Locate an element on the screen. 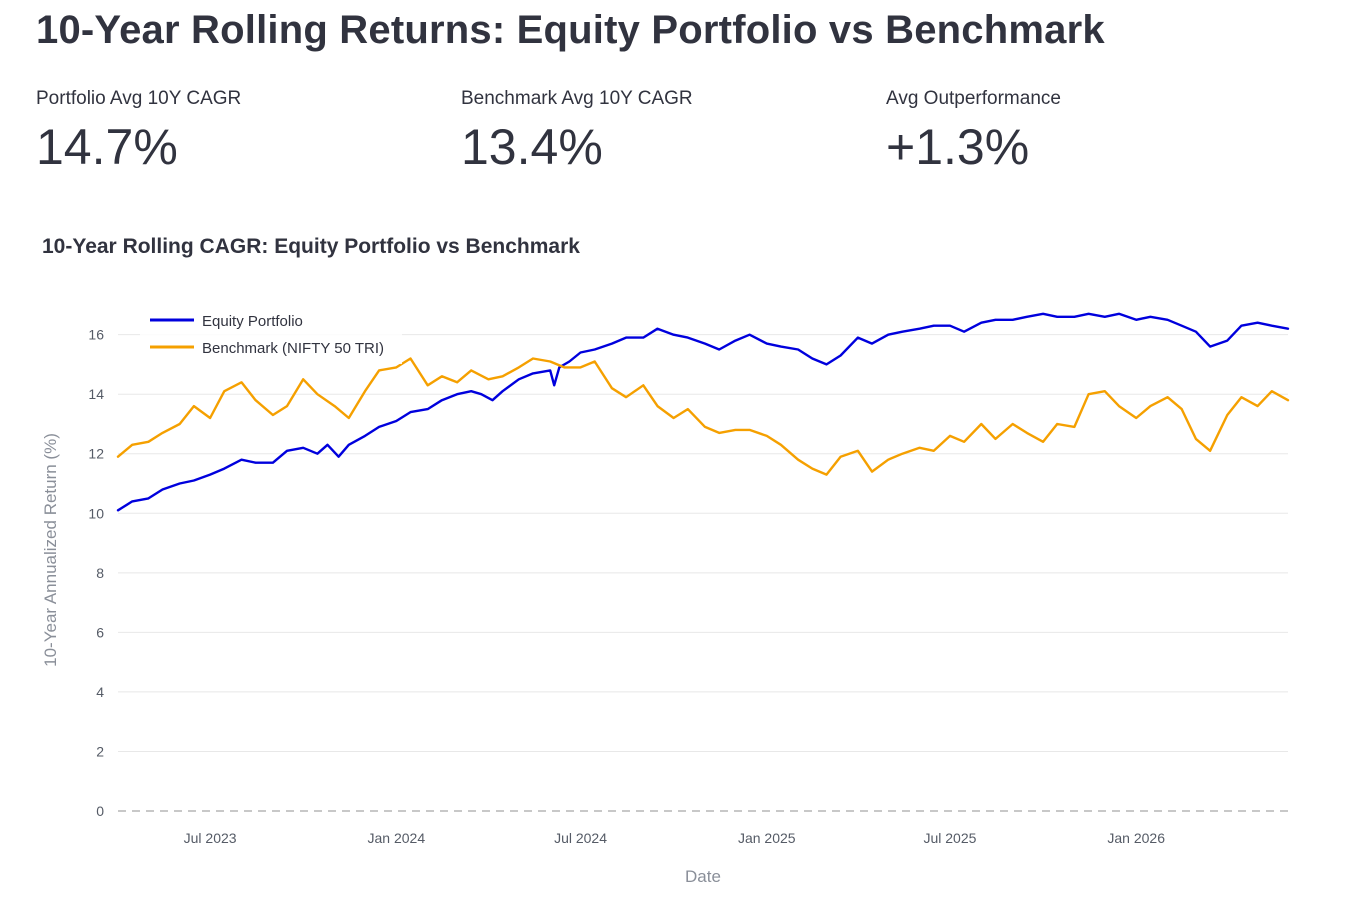  x-axis-title: Date is located at coordinates (703, 876).